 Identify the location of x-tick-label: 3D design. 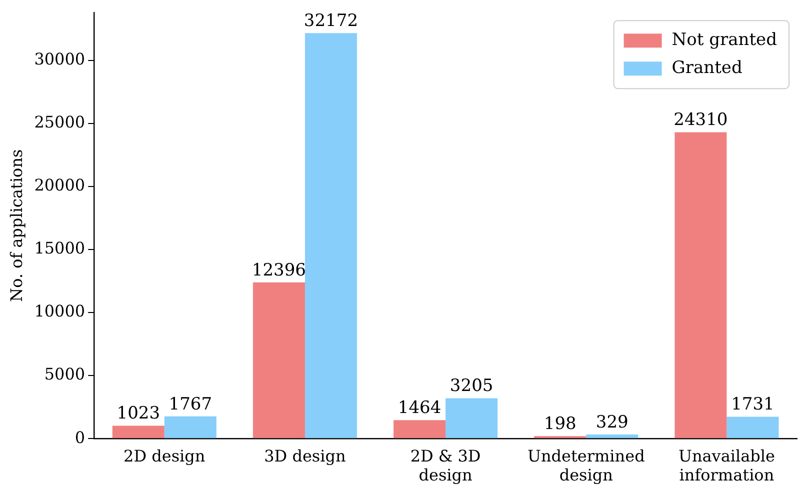
(305, 456).